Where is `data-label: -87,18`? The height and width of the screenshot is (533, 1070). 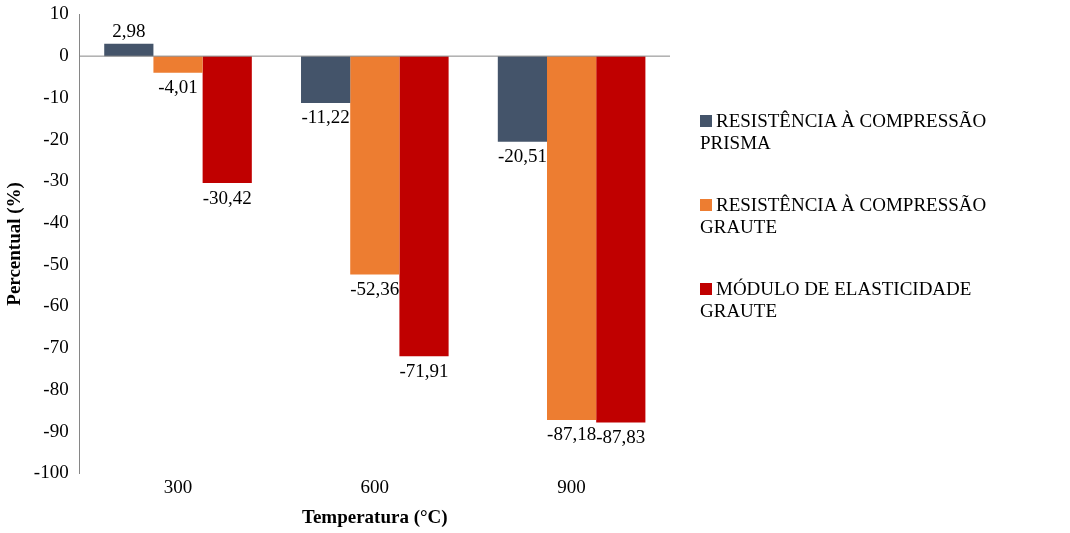
data-label: -87,18 is located at coordinates (572, 434).